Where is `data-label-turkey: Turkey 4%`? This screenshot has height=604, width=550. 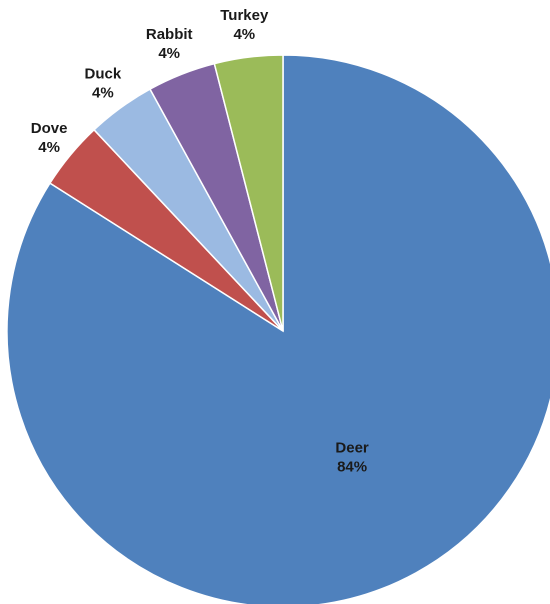 data-label-turkey: Turkey 4% is located at coordinates (244, 25).